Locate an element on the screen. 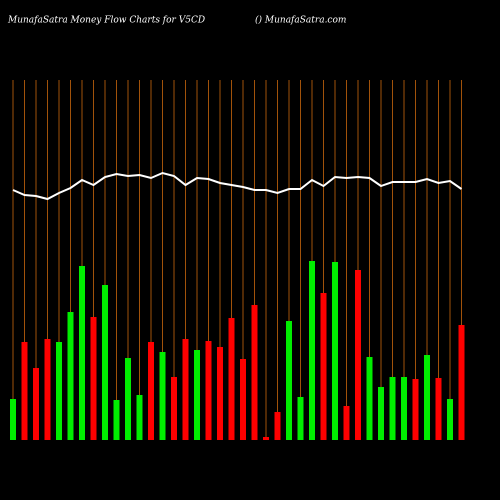 The height and width of the screenshot is (500, 500). chart-title: MunafaSatra Money Flow Charts for V5CD is located at coordinates (106, 21).